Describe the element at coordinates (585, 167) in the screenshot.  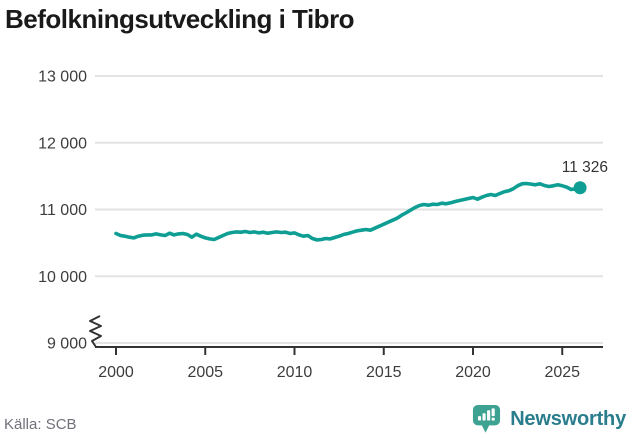
I see `end-value-label: 11 326` at that location.